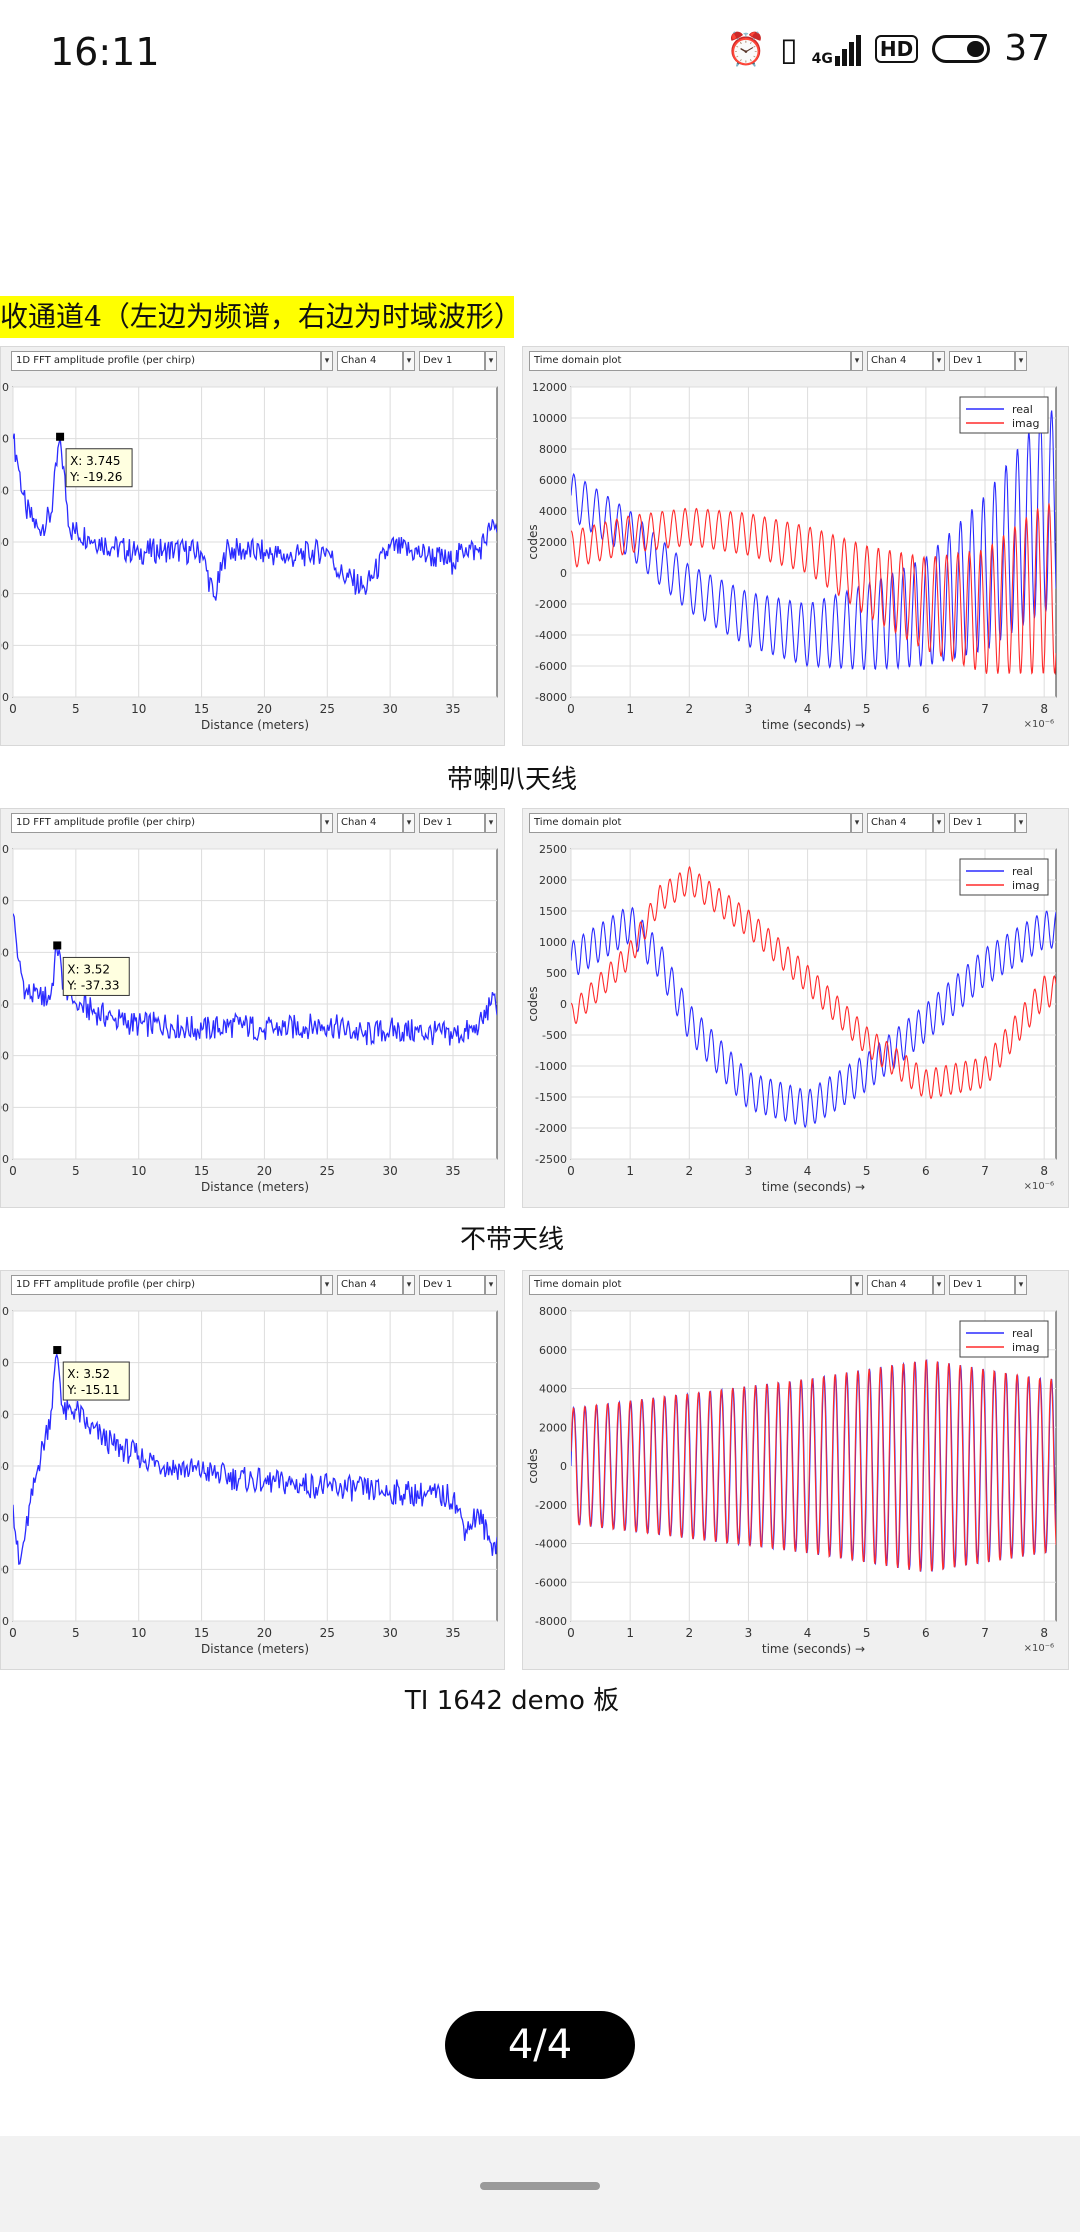 Image resolution: width=1080 pixels, height=2232 pixels. Describe the element at coordinates (138, 1171) in the screenshot. I see `x-tick-label: 10` at that location.